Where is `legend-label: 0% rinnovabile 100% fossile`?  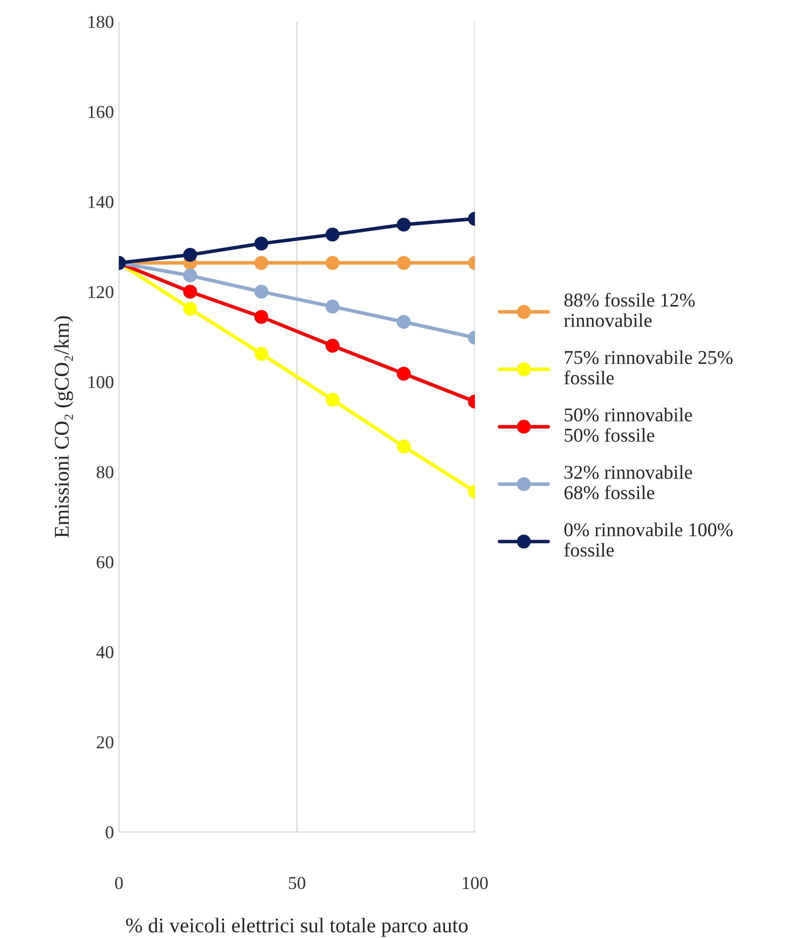 legend-label: 0% rinnovabile 100% fossile is located at coordinates (648, 539).